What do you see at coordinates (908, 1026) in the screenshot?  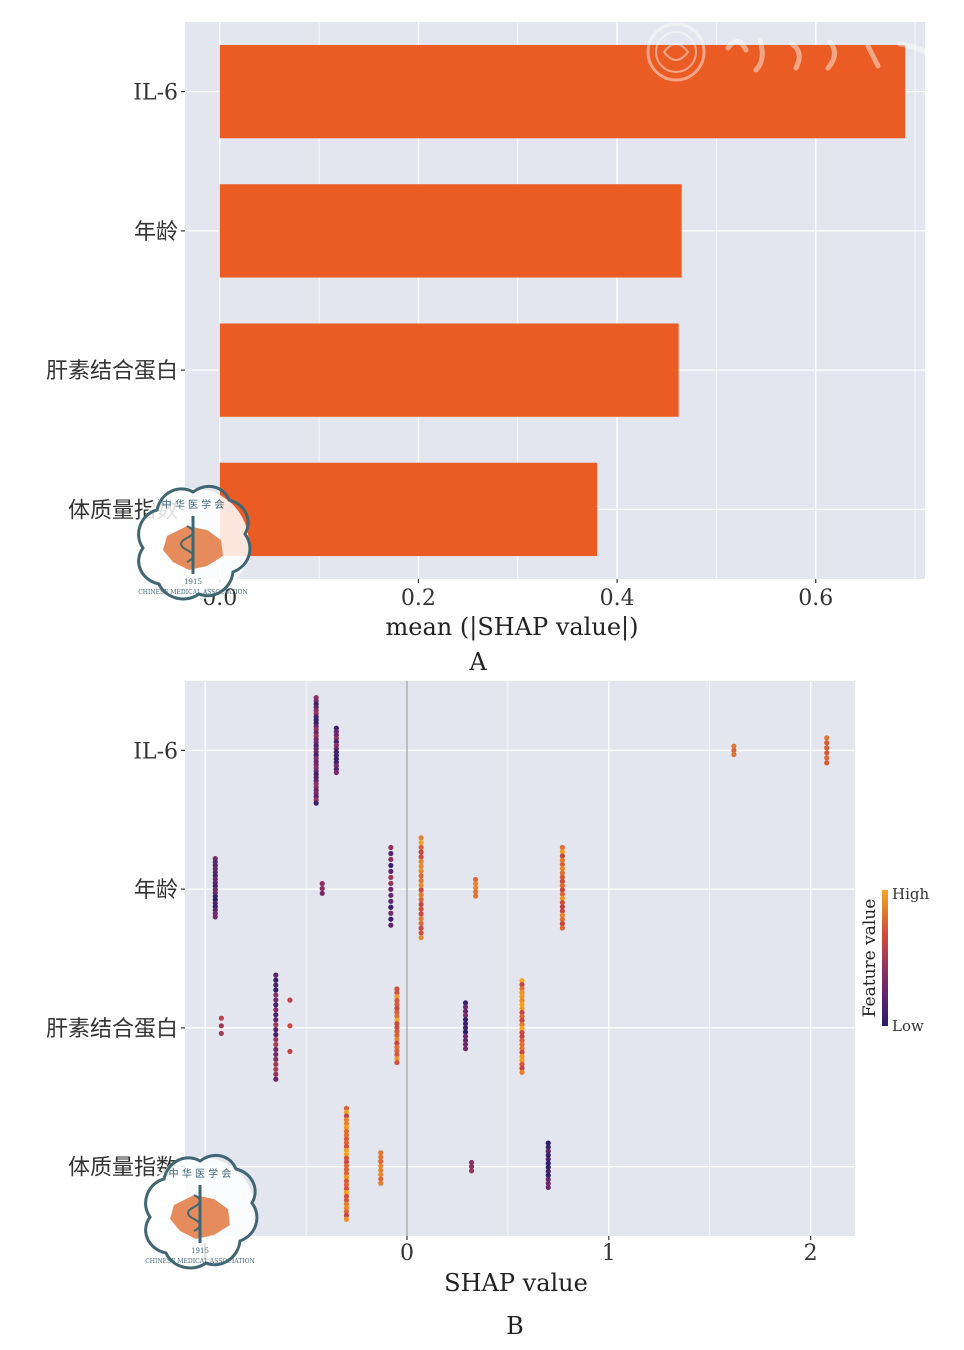 I see `colorbar-low-label: Low` at bounding box center [908, 1026].